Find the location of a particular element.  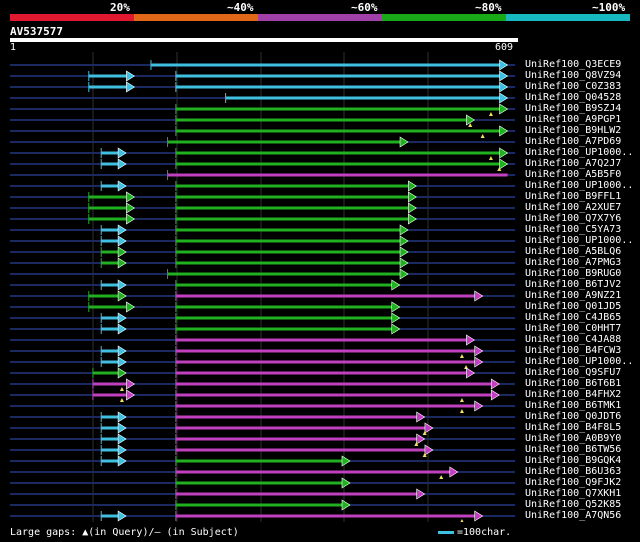

hit-label: UniRef100_A7Q2J7 is located at coordinates (573, 163).